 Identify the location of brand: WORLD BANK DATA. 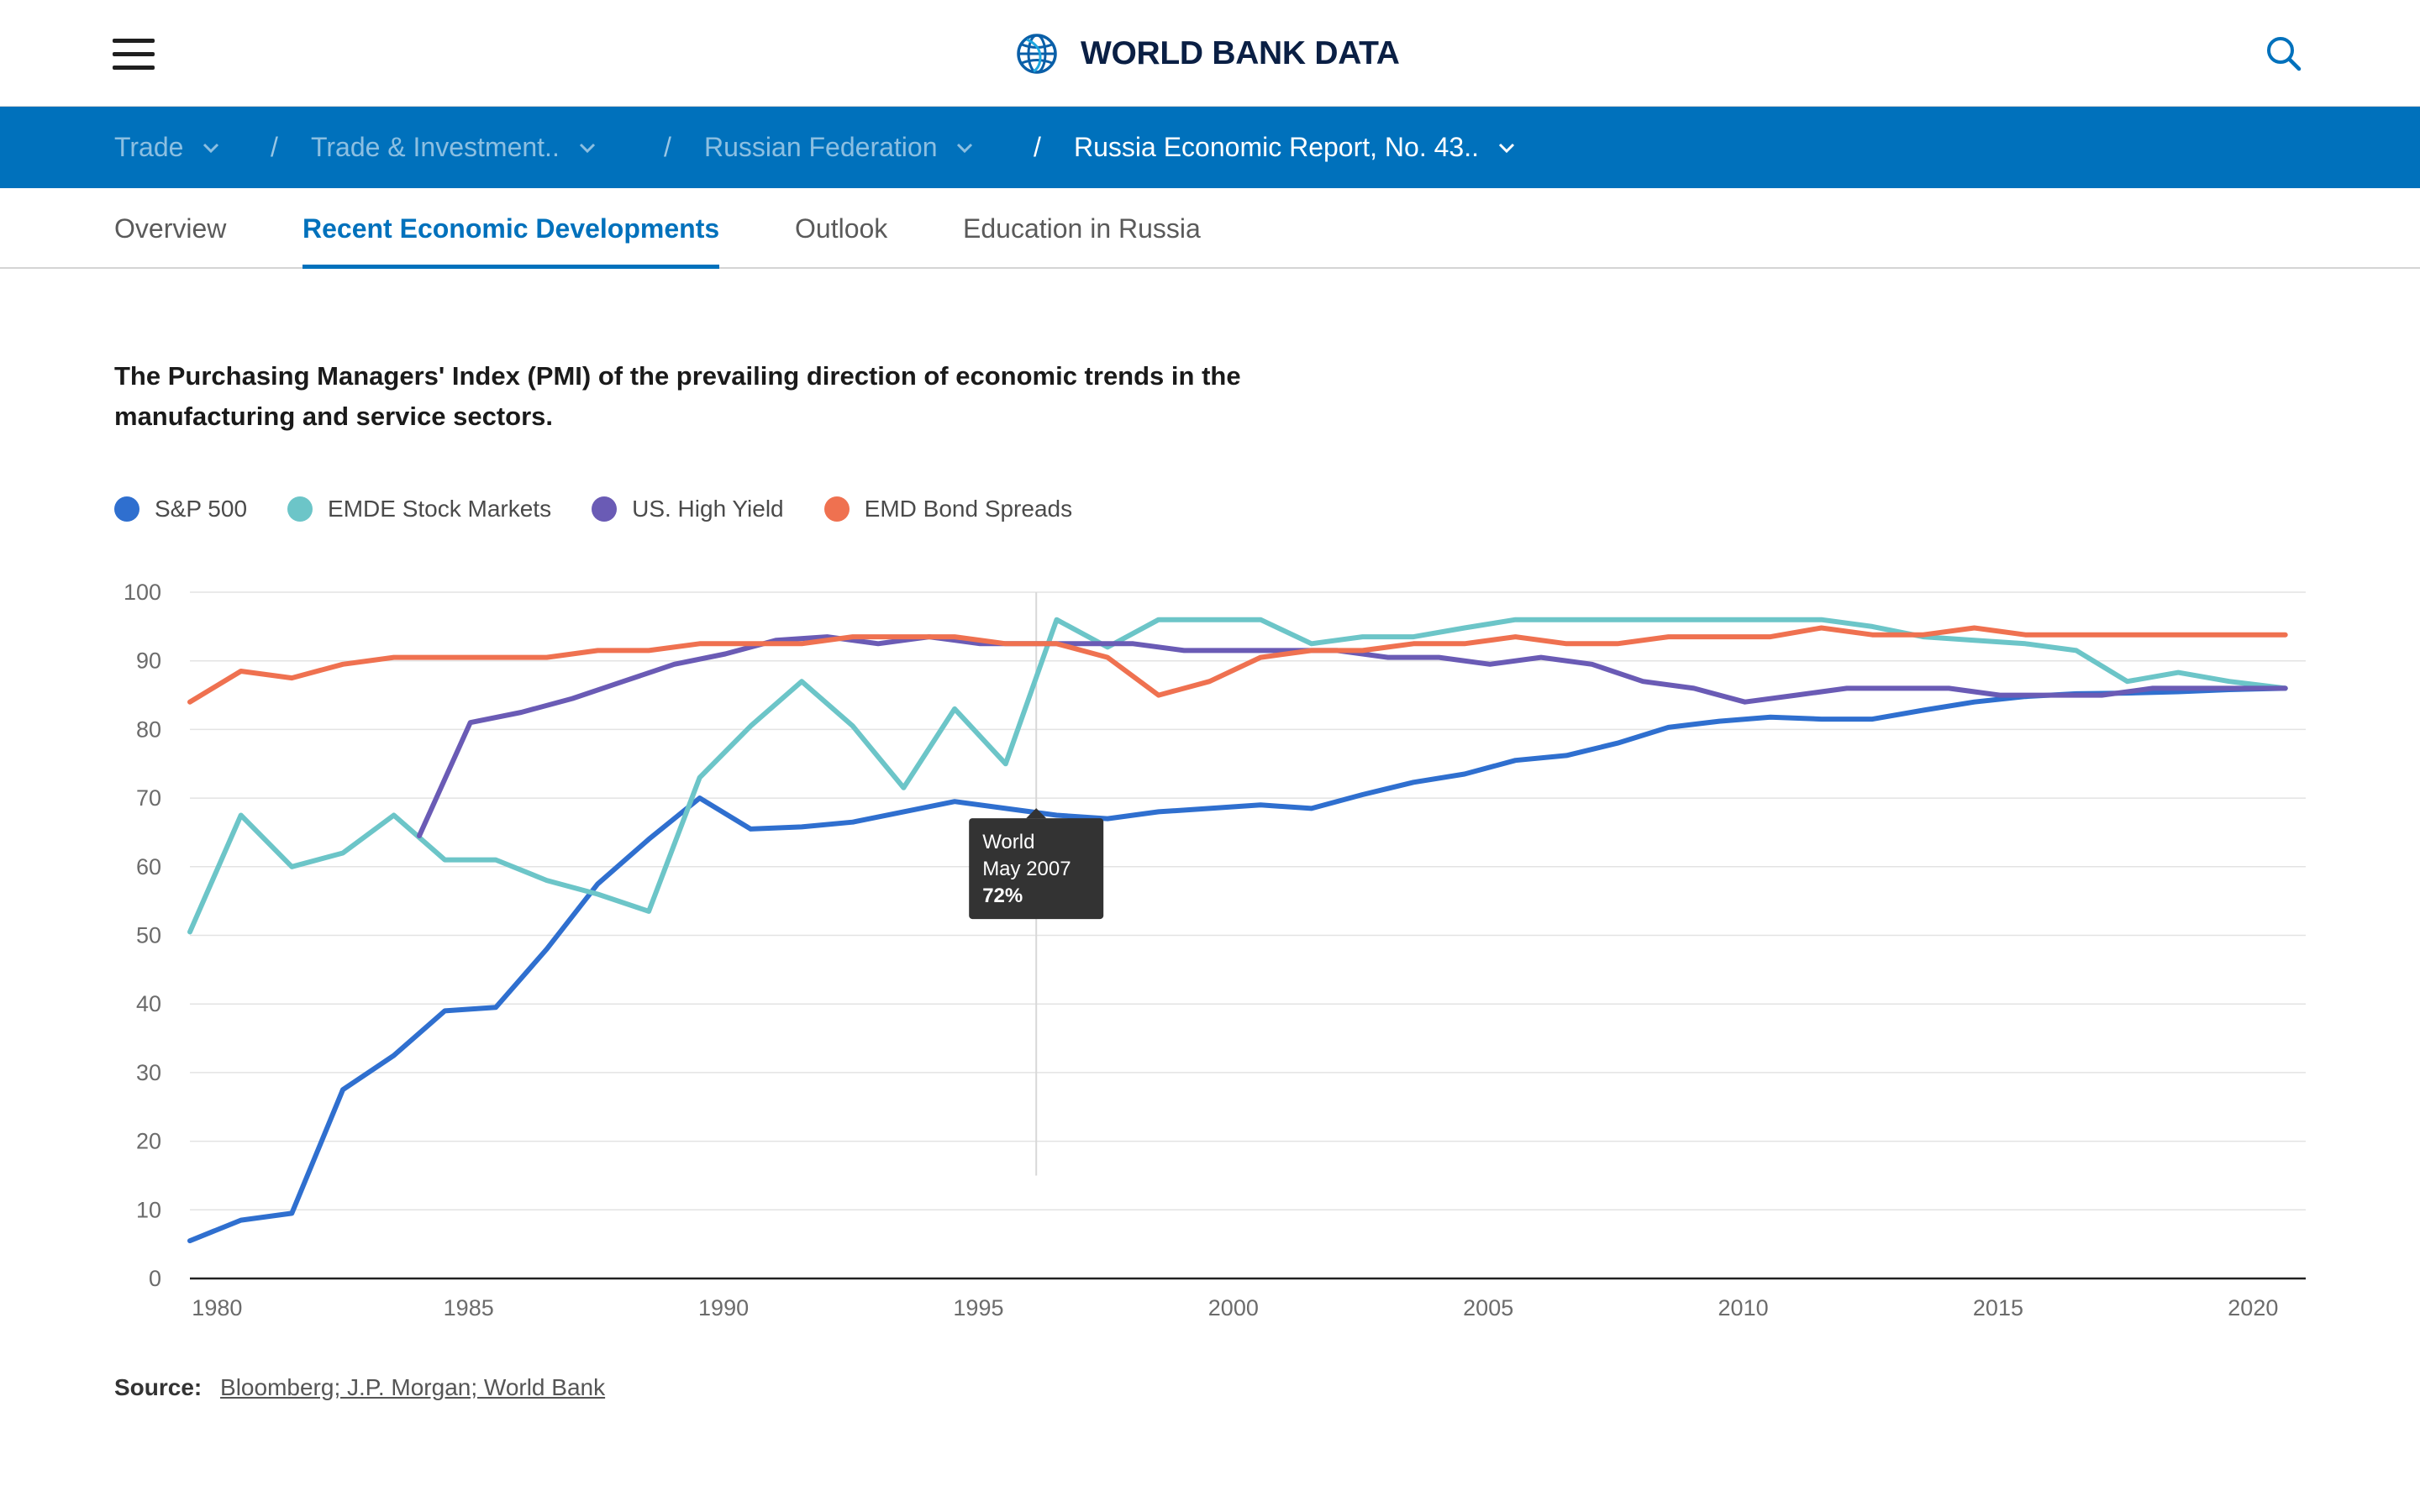
(1207, 53).